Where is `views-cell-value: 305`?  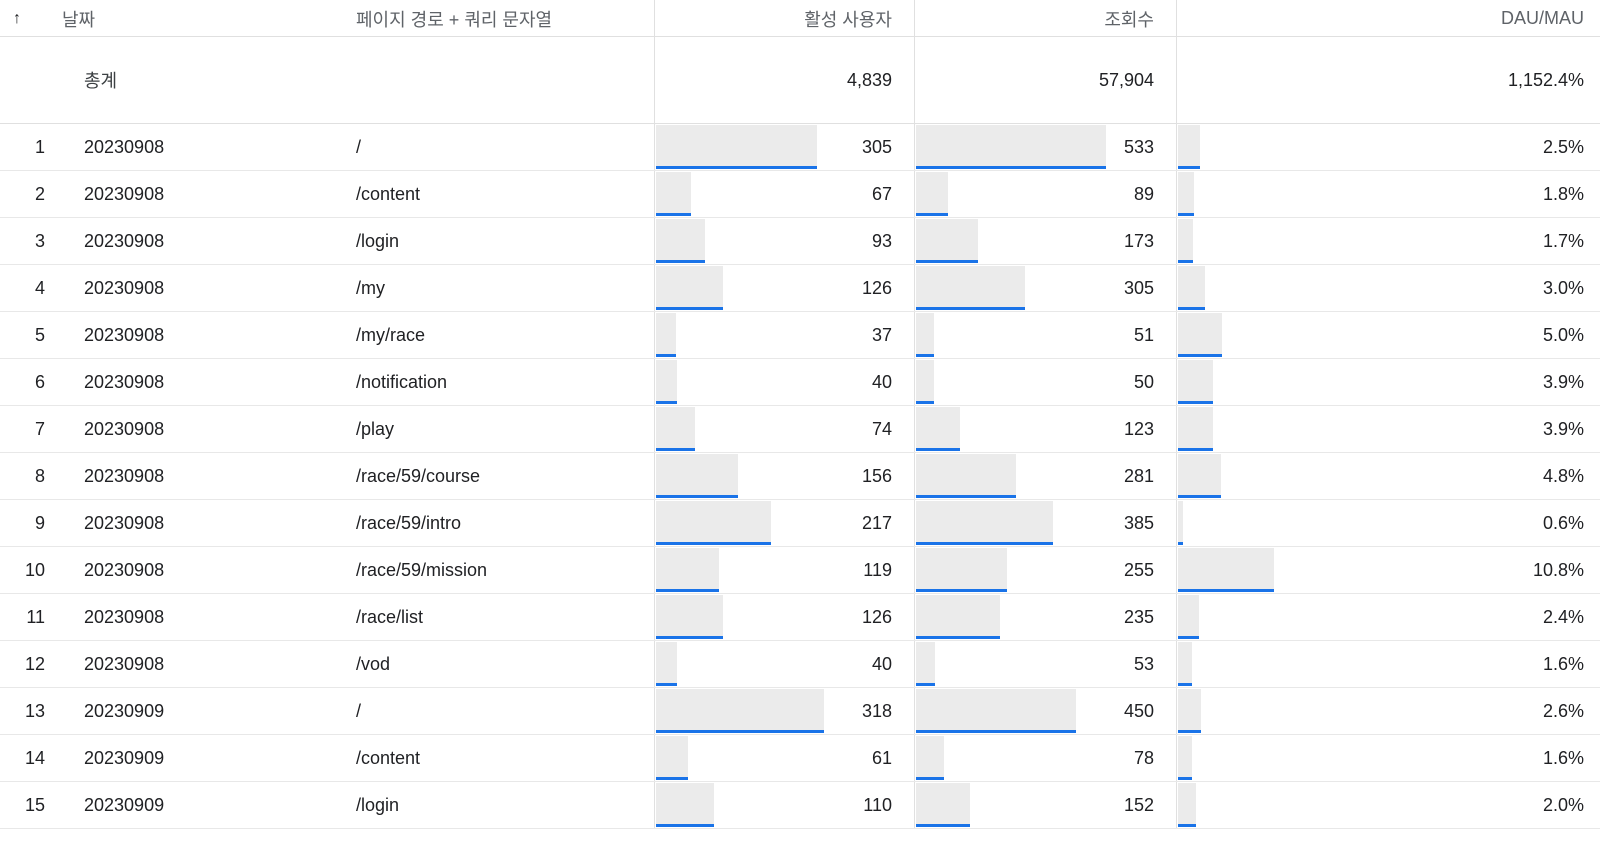 views-cell-value: 305 is located at coordinates (1138, 287).